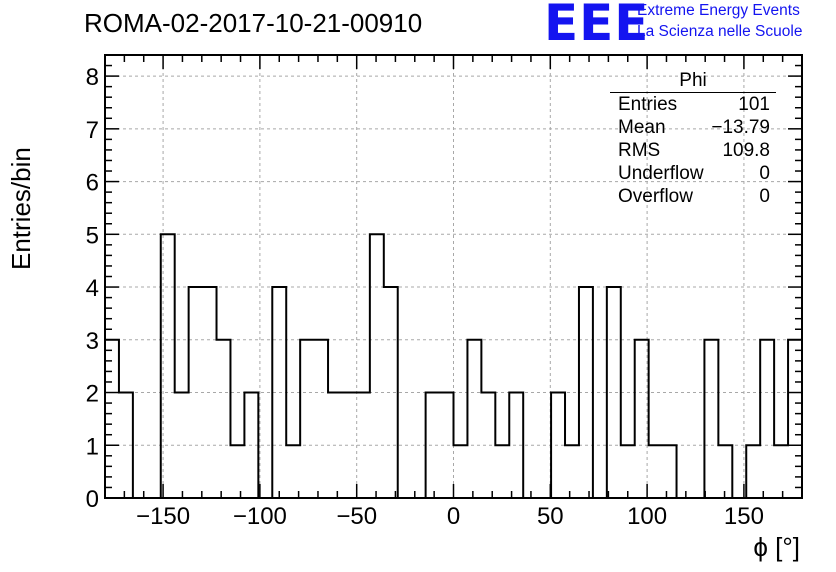  Describe the element at coordinates (642, 127) in the screenshot. I see `stats-key: Mean` at that location.